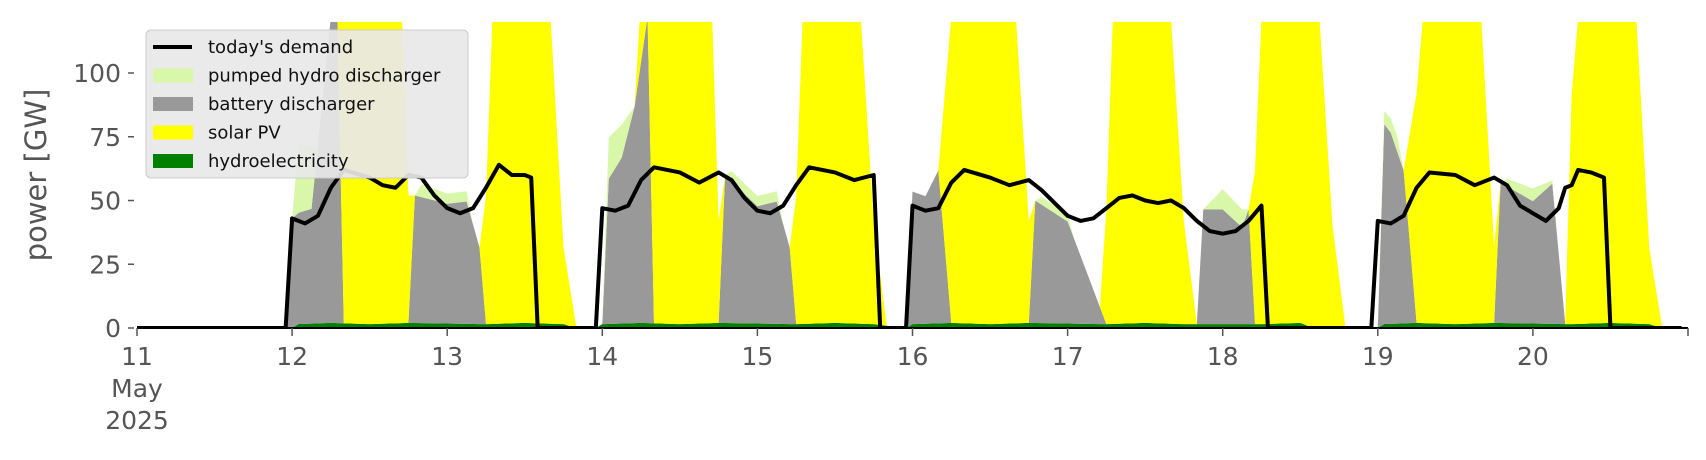  What do you see at coordinates (280, 47) in the screenshot?
I see `legend-label: today's demand` at bounding box center [280, 47].